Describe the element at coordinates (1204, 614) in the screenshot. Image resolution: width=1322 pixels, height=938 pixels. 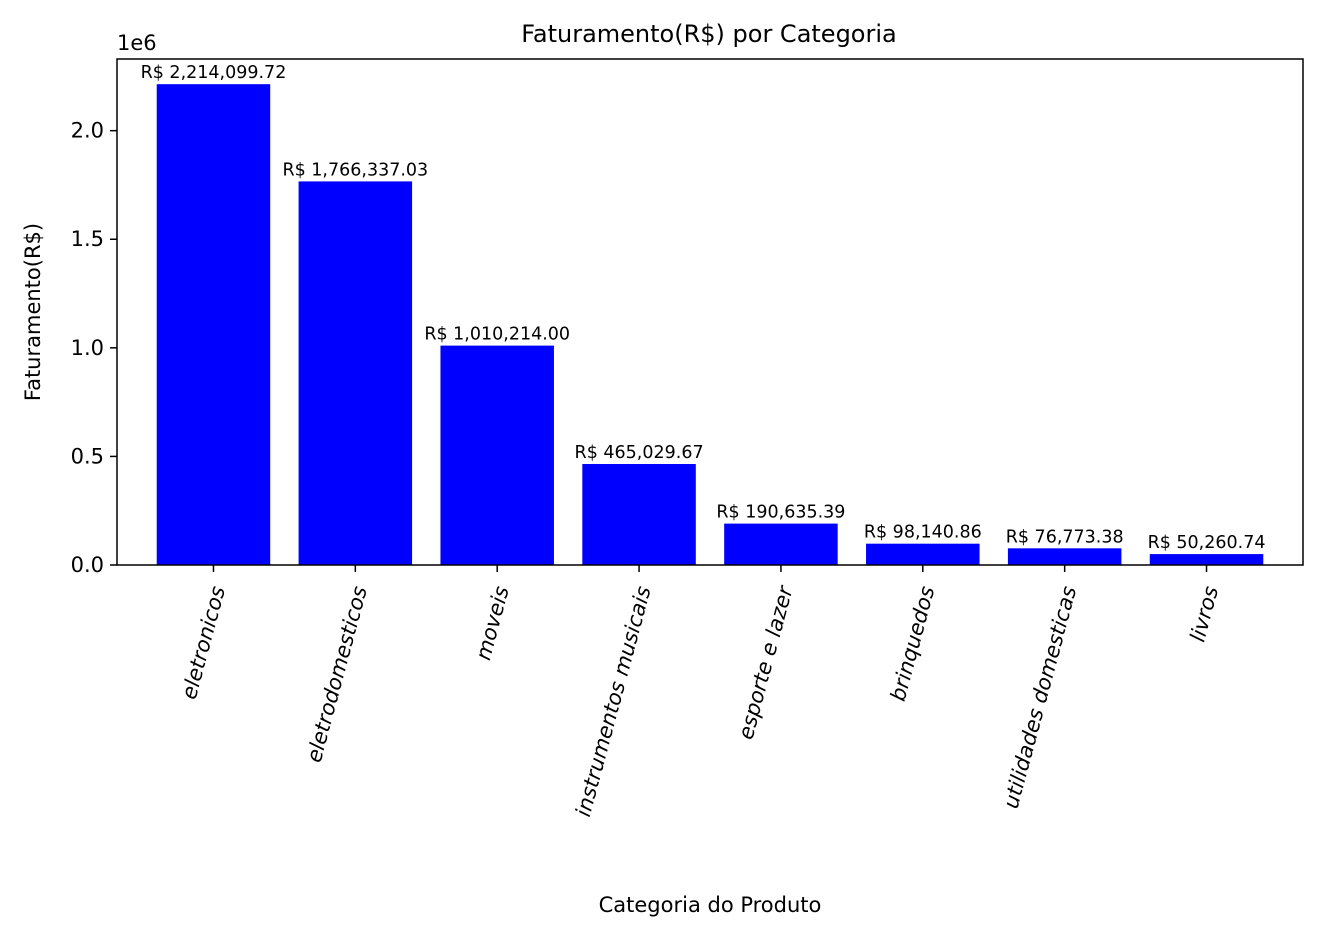
I see `x-tick-label: livros` at that location.